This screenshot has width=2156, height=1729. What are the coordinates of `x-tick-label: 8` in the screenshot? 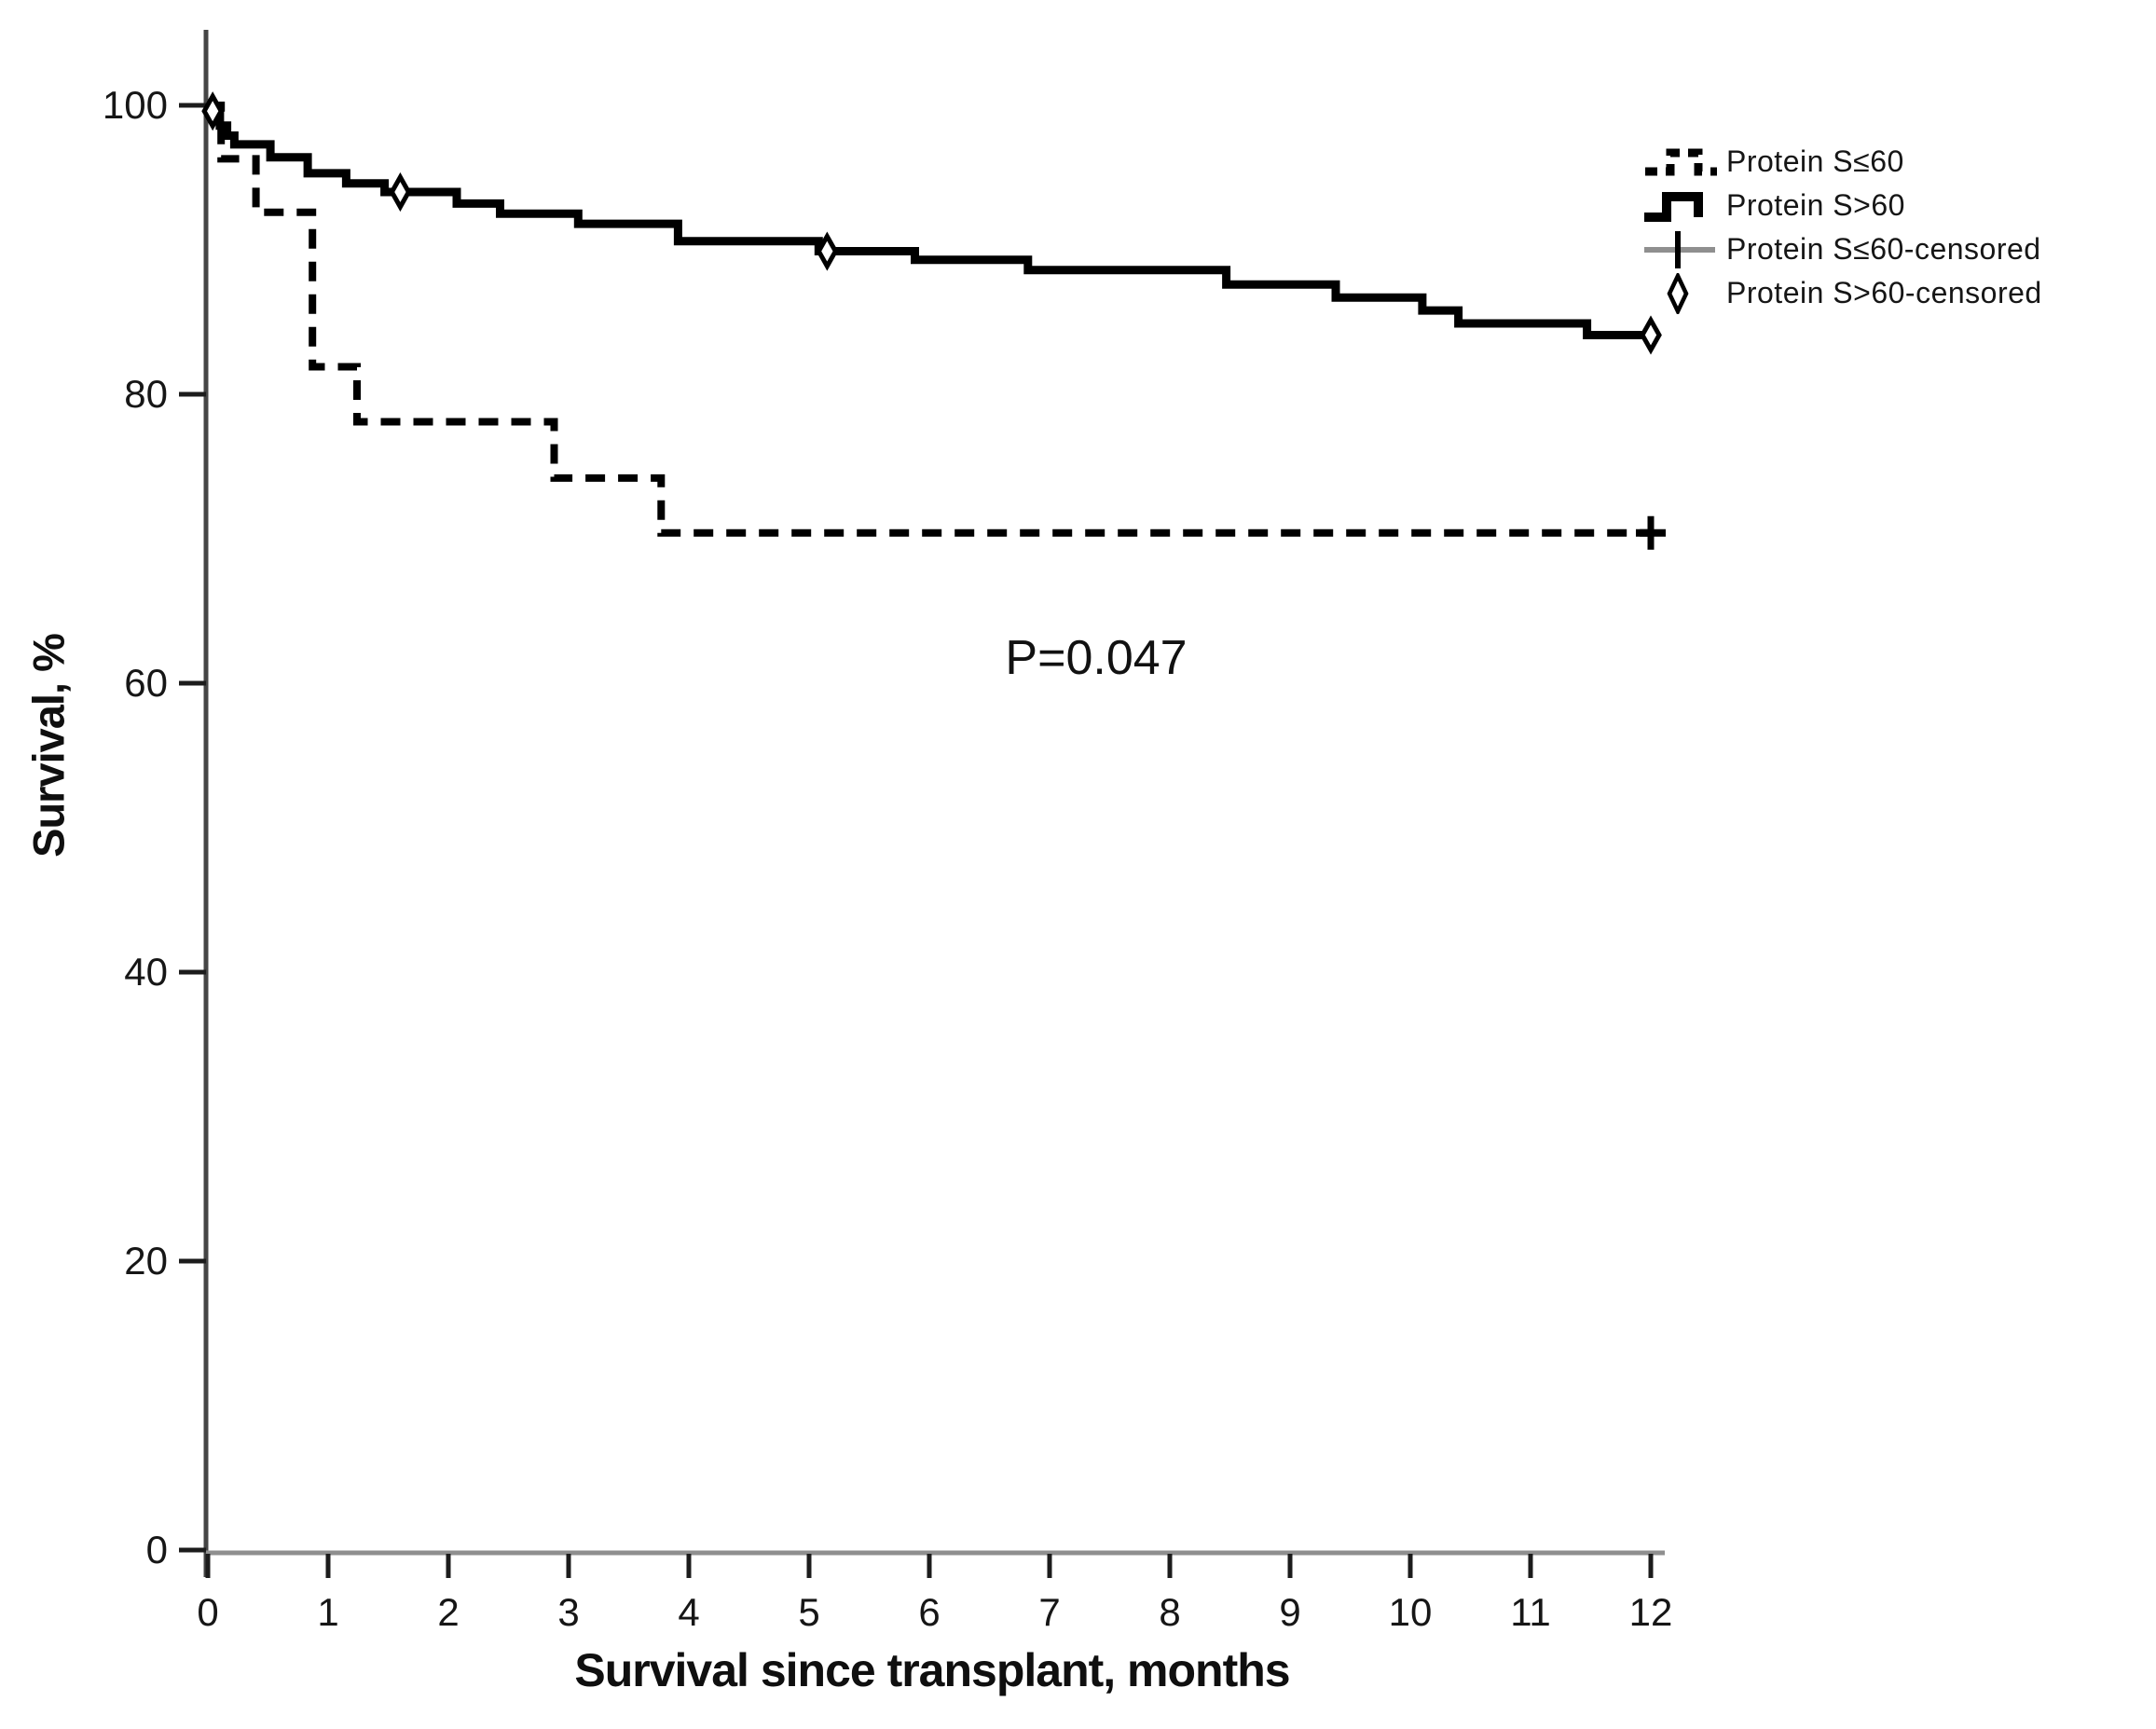 It's located at (1170, 1612).